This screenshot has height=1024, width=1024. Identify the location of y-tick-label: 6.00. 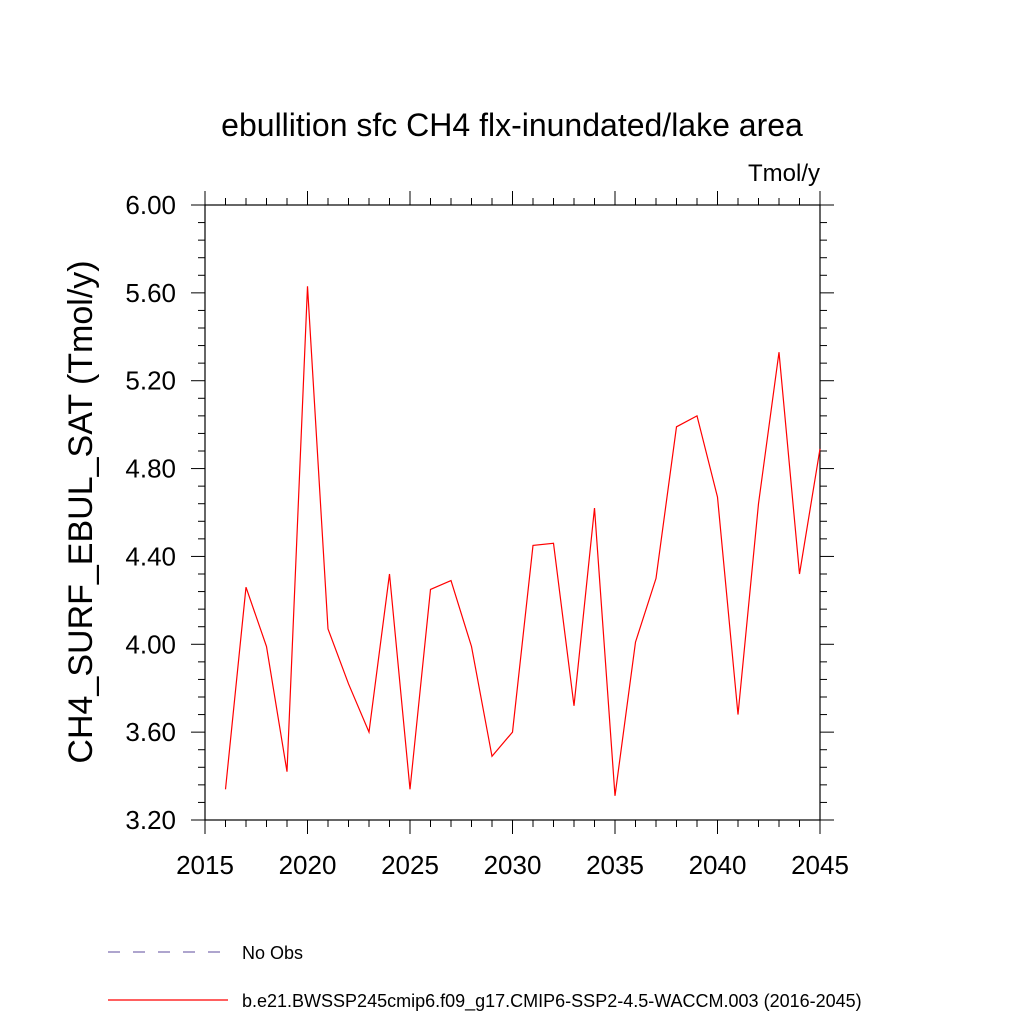
(150, 205).